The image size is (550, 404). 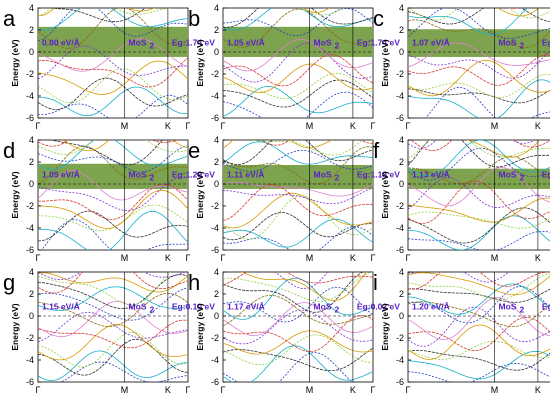 What do you see at coordinates (546, 175) in the screenshot?
I see `gap-label: Eg:0.84 eV` at bounding box center [546, 175].